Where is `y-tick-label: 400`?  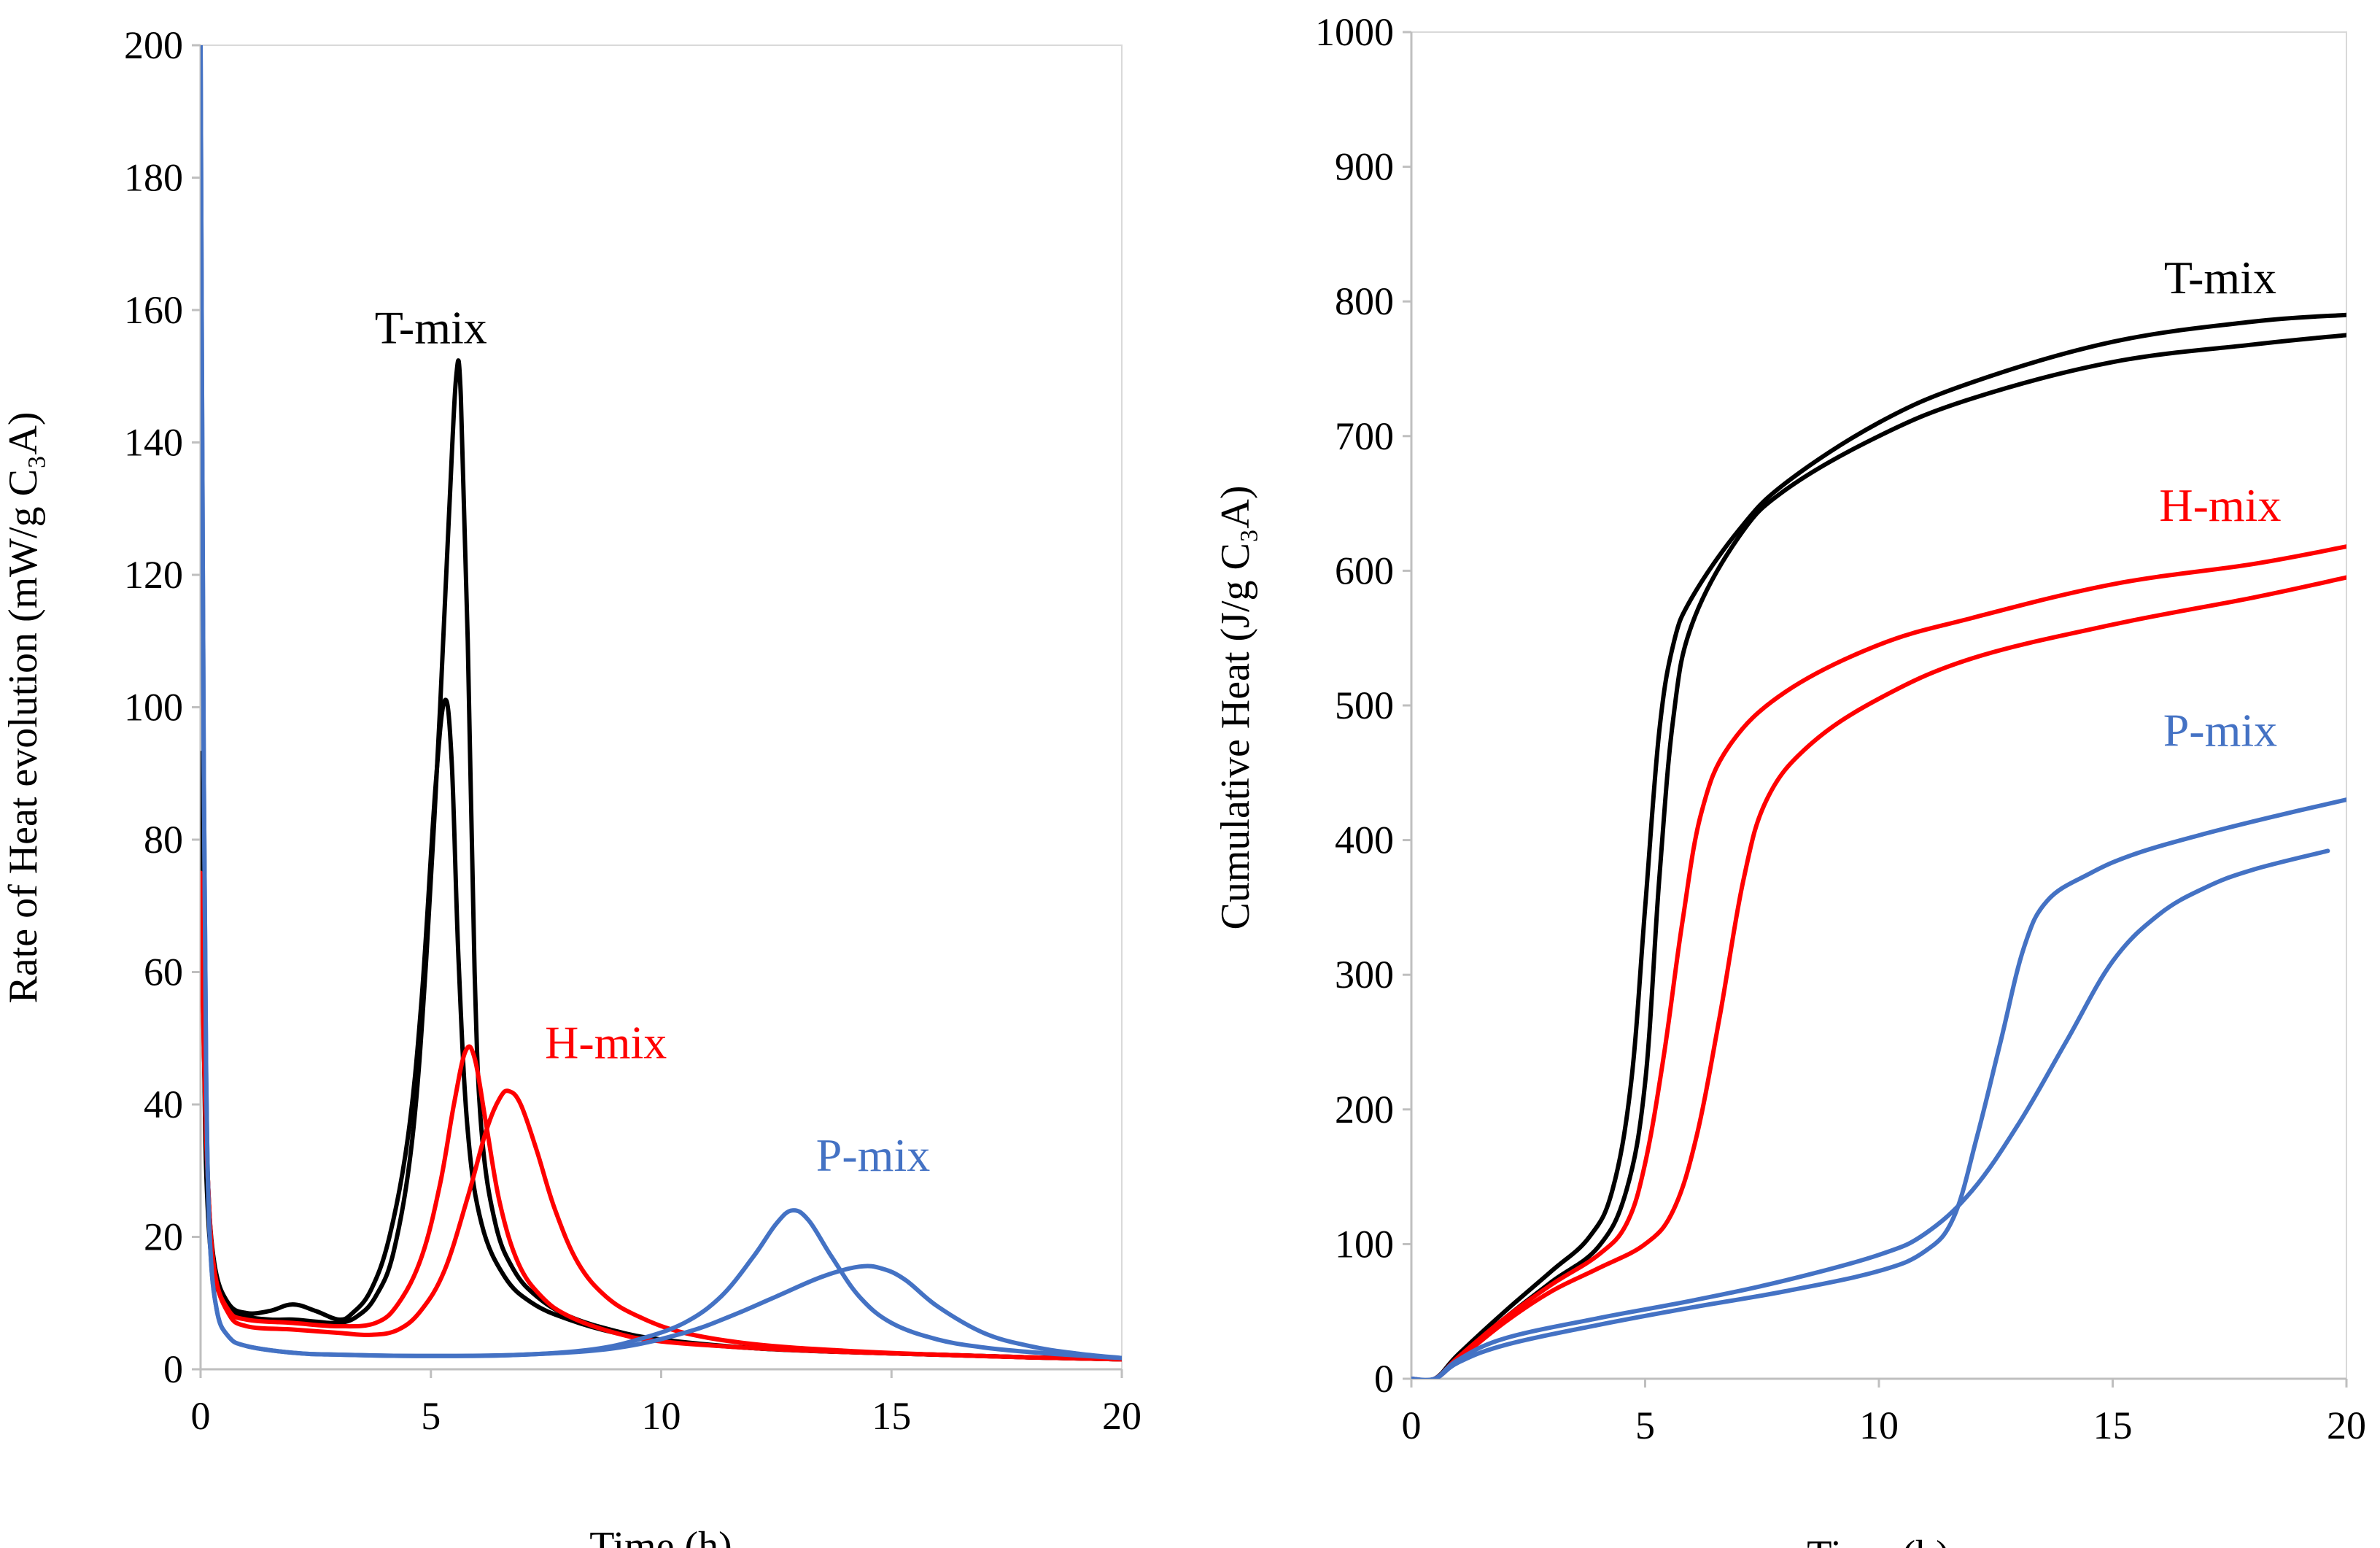
y-tick-label: 400 is located at coordinates (1364, 840).